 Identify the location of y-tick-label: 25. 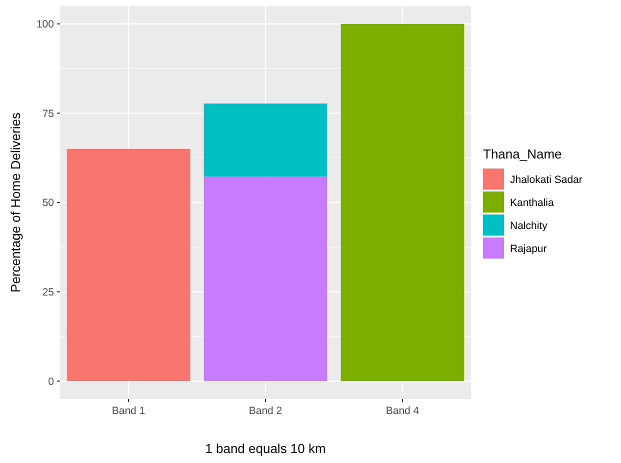
(48, 292).